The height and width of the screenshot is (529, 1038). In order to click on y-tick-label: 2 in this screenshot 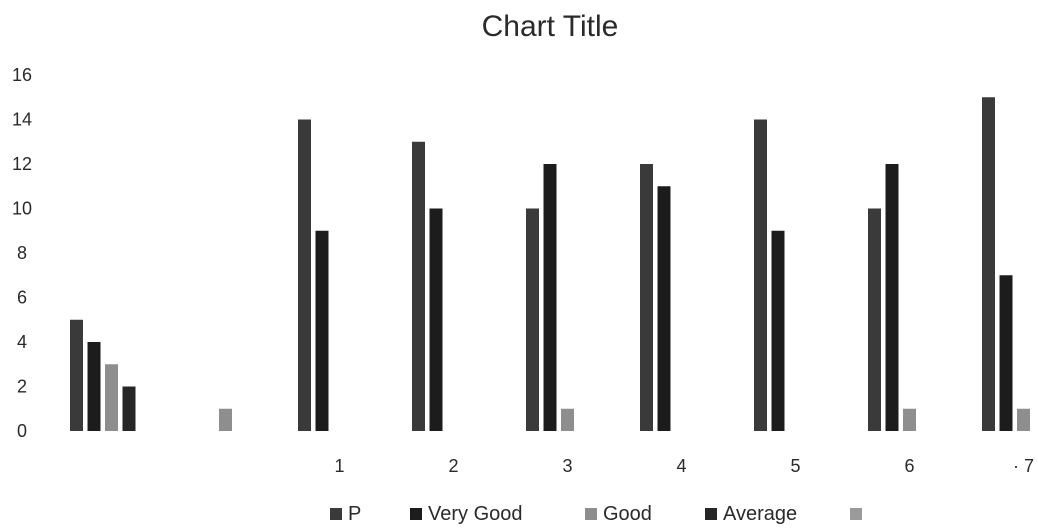, I will do `click(22, 387)`.